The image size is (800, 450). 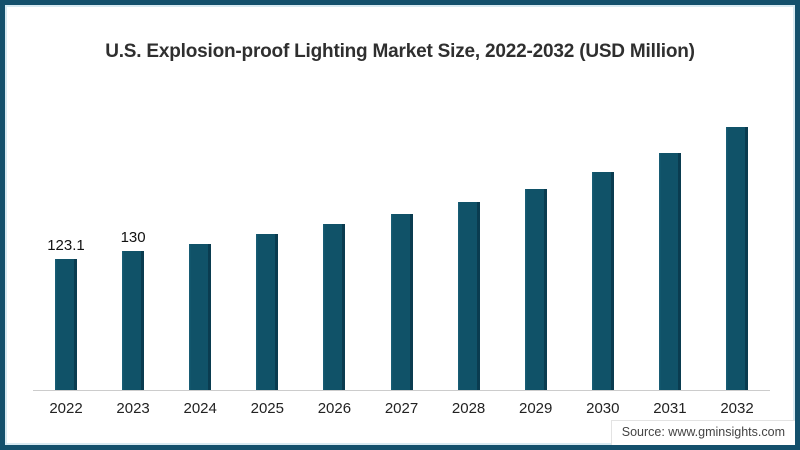 What do you see at coordinates (737, 408) in the screenshot?
I see `x-tick-label-2032: 2032` at bounding box center [737, 408].